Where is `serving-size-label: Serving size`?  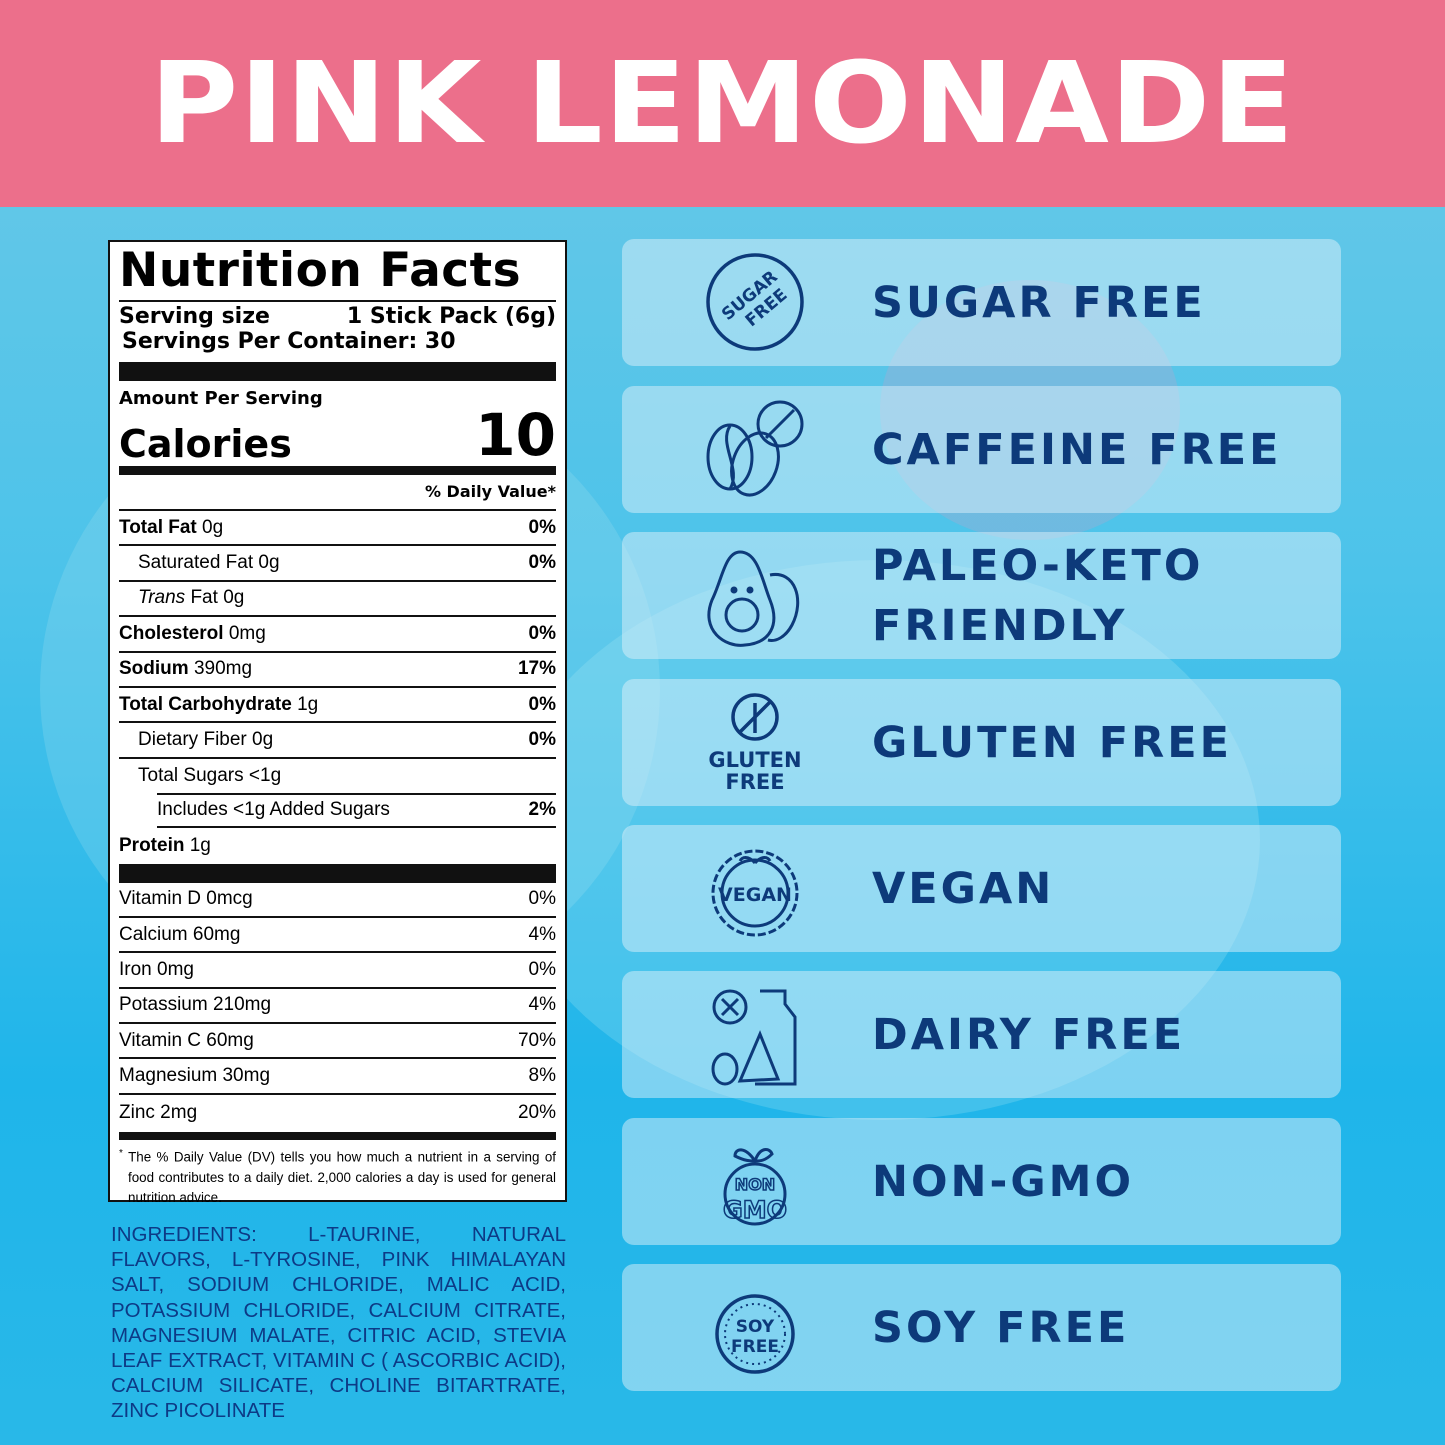 serving-size-label: Serving size is located at coordinates (194, 316).